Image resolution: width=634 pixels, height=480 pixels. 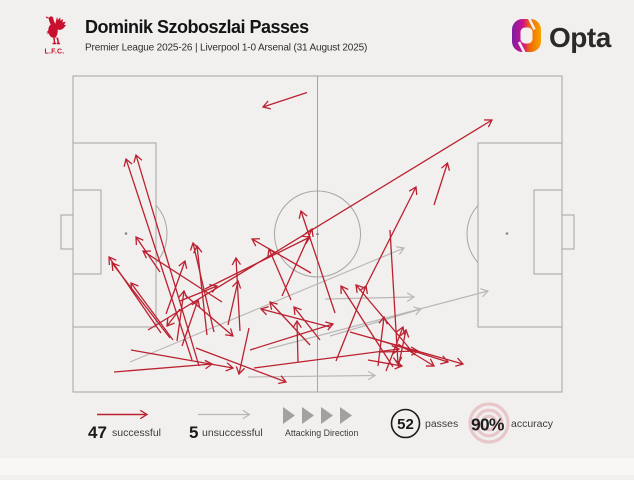 I want to click on svg-text: L.F.C., so click(x=55, y=52).